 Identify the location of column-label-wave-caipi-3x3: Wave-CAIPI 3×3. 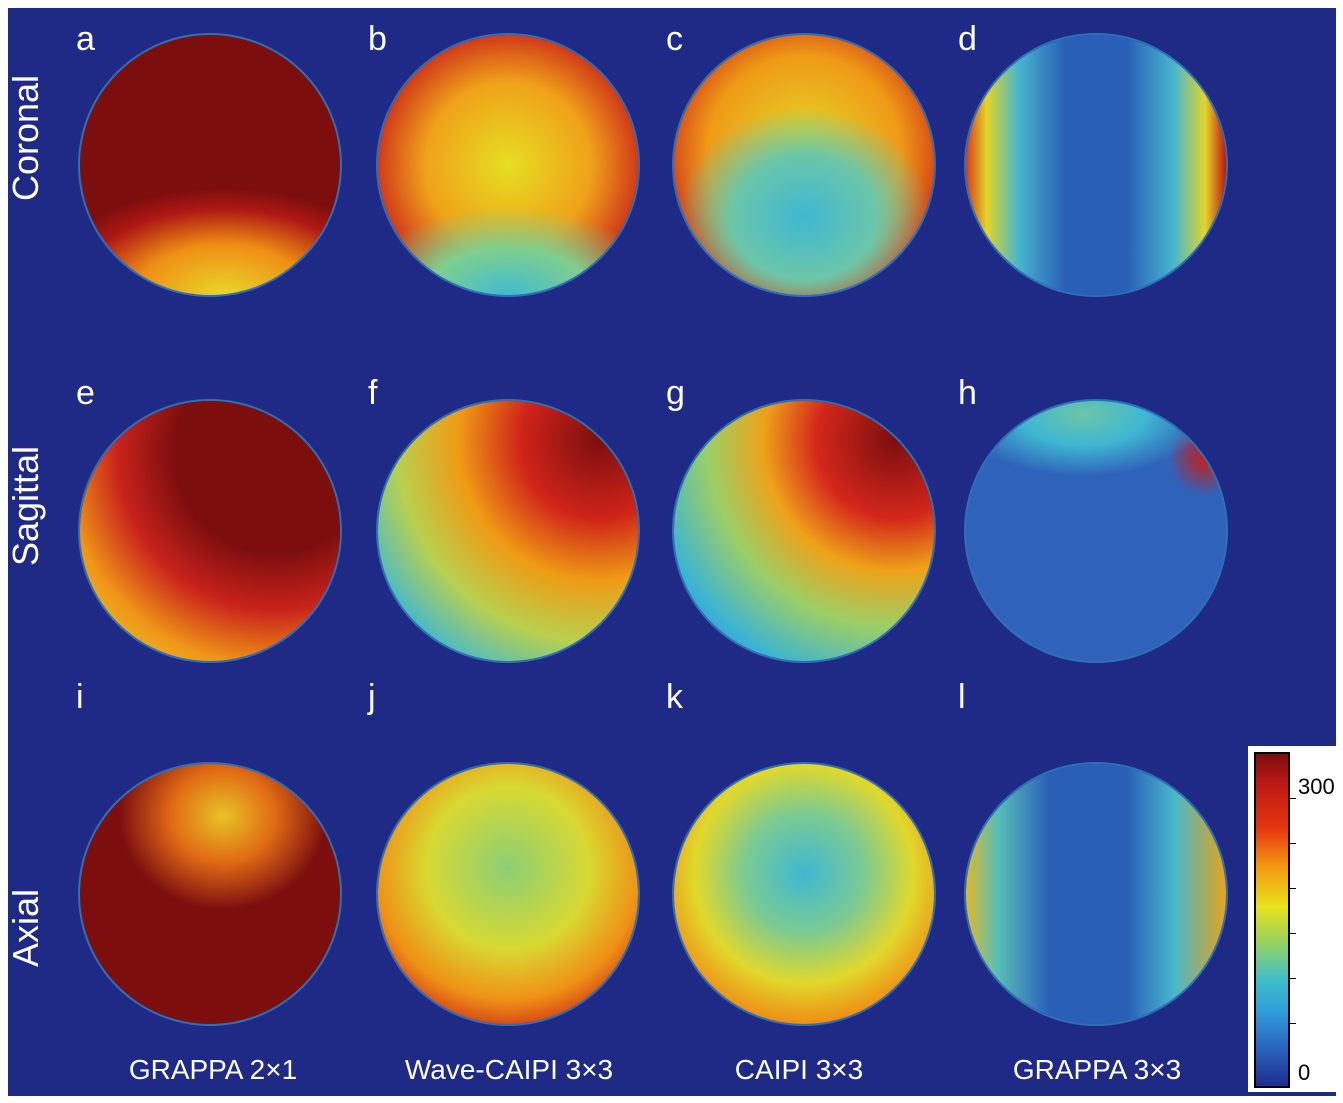
(509, 1069).